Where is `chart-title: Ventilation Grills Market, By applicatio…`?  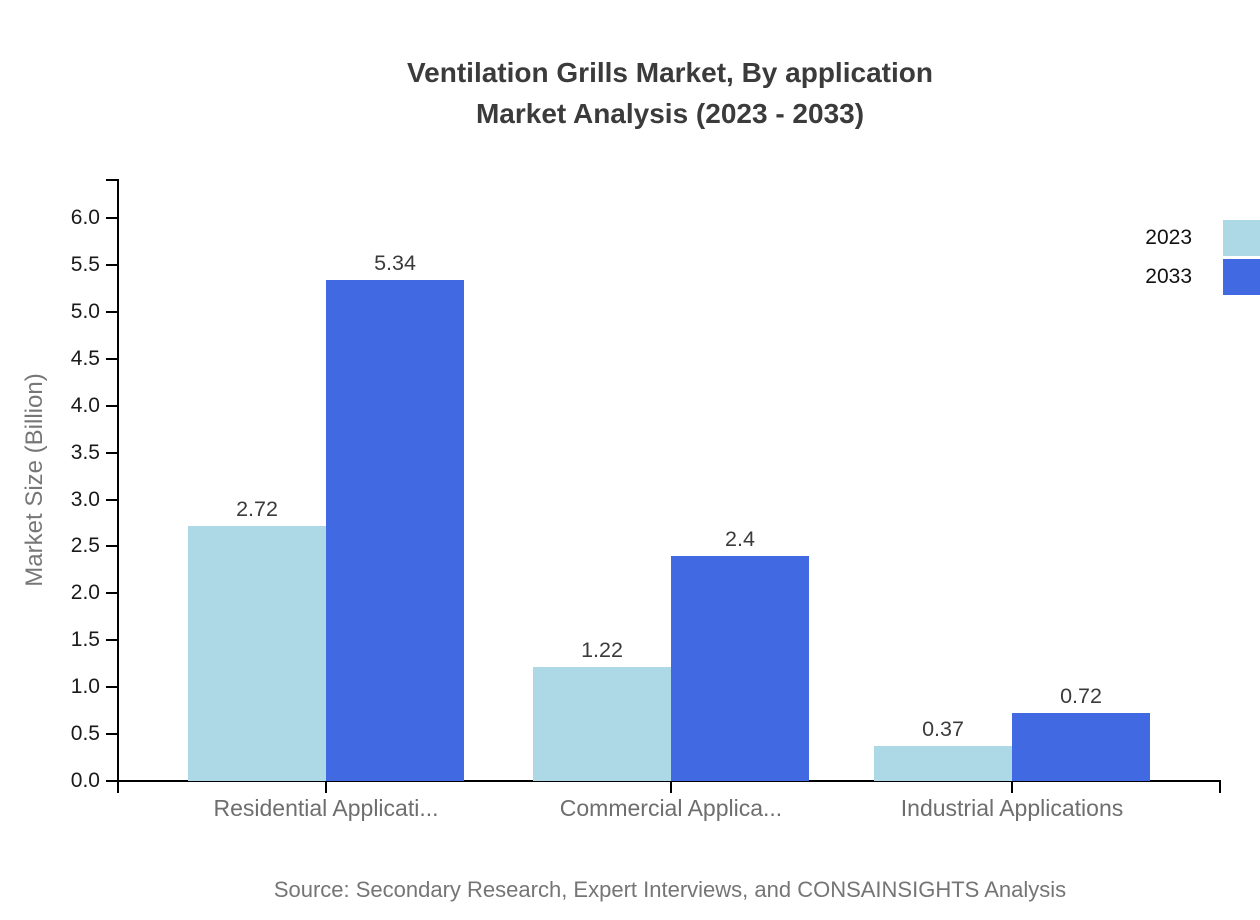 chart-title: Ventilation Grills Market, By applicatio… is located at coordinates (670, 93).